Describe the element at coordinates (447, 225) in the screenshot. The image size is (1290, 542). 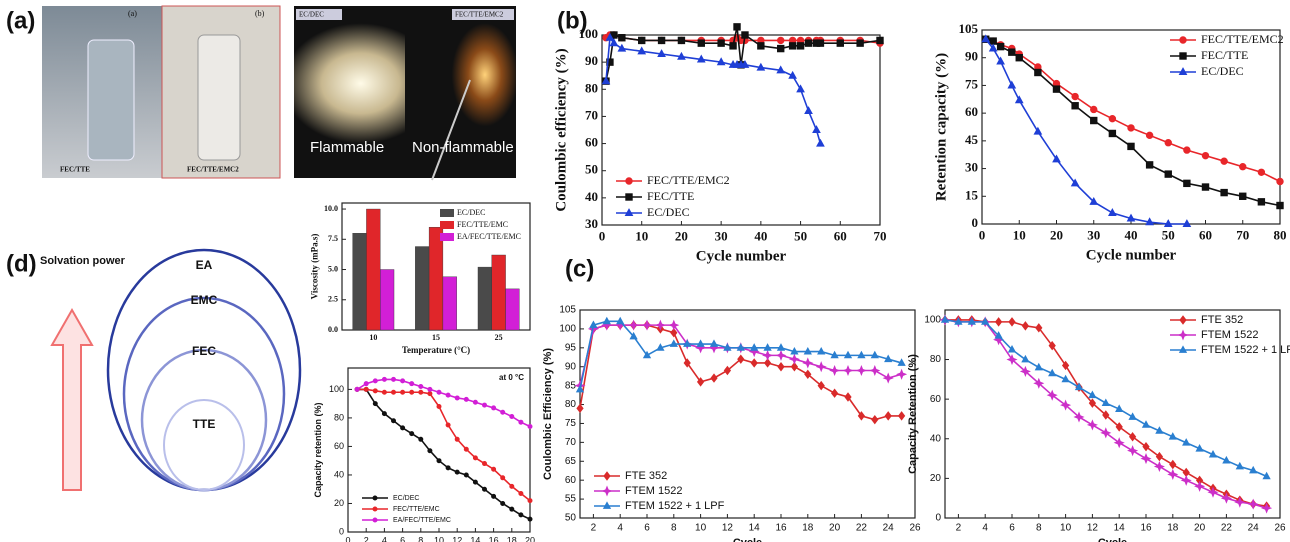
I see `legend-swatch` at that location.